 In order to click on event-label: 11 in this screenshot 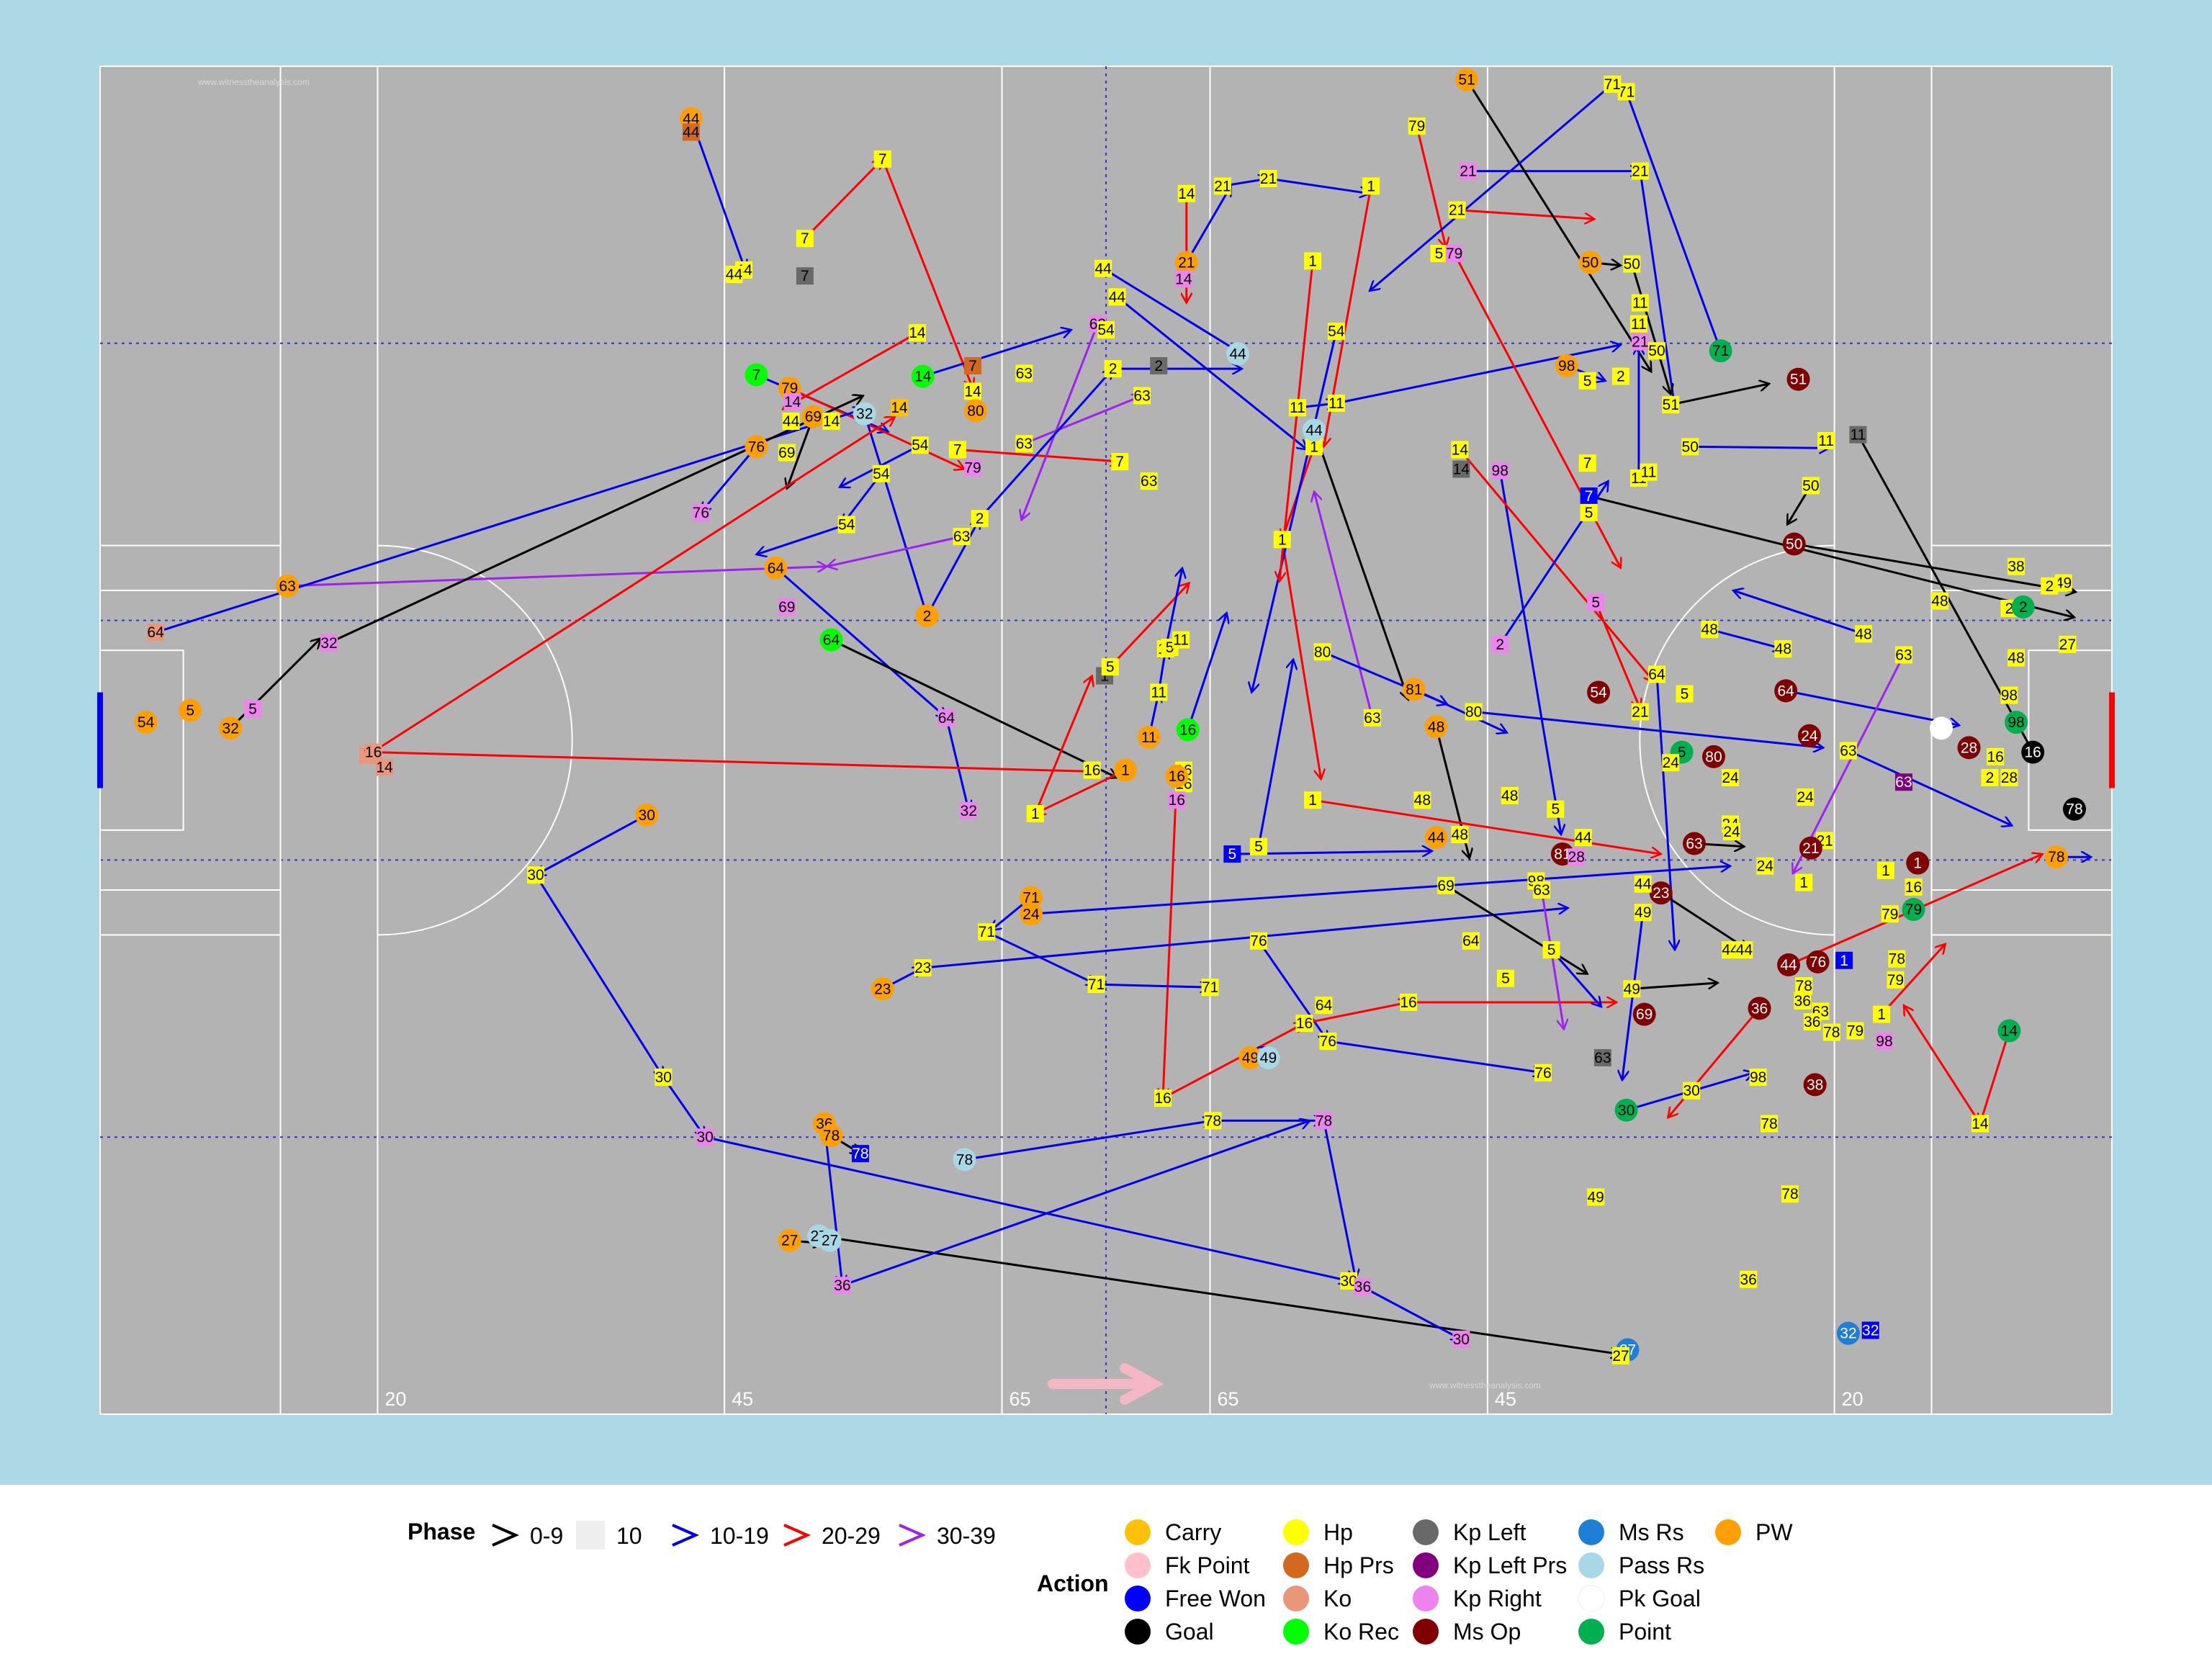, I will do `click(1181, 640)`.